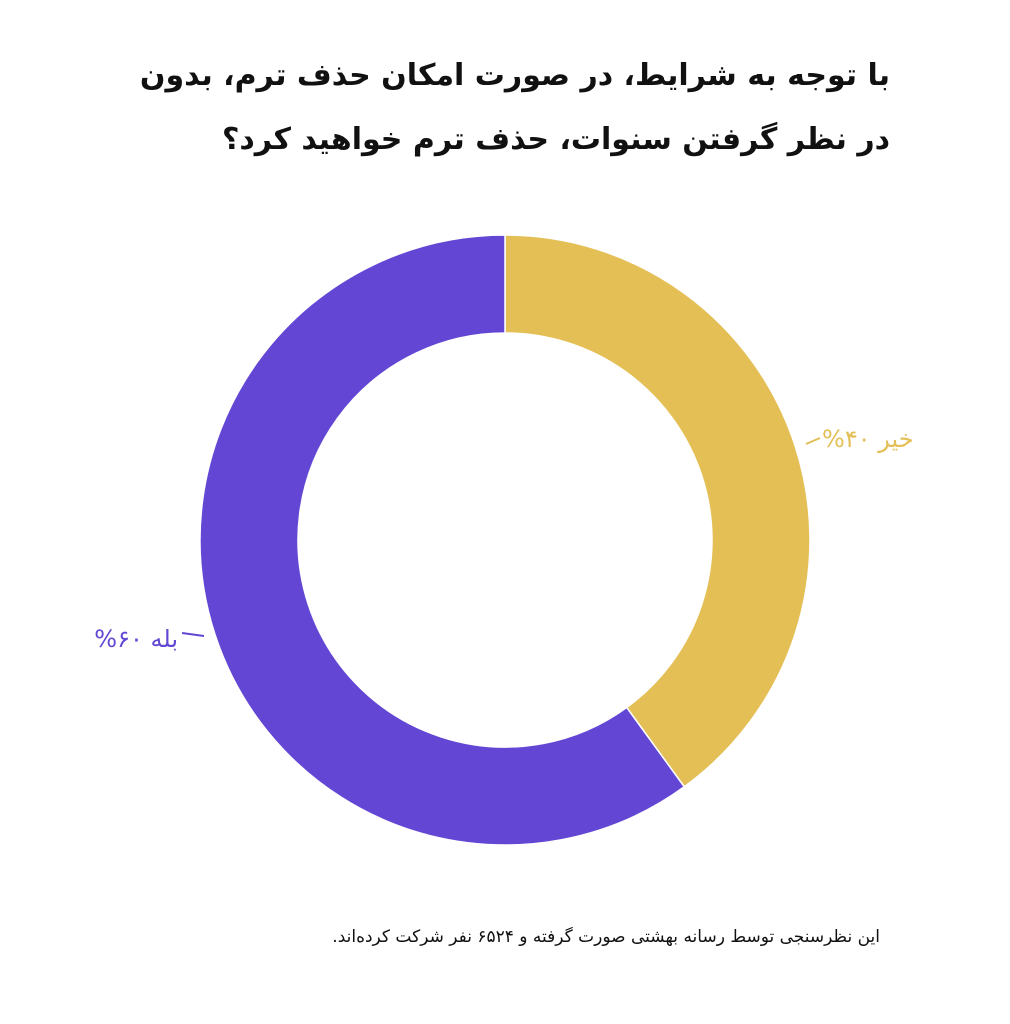 The image size is (1010, 1024). I want to click on slice-leader-line-yes, so click(193, 634).